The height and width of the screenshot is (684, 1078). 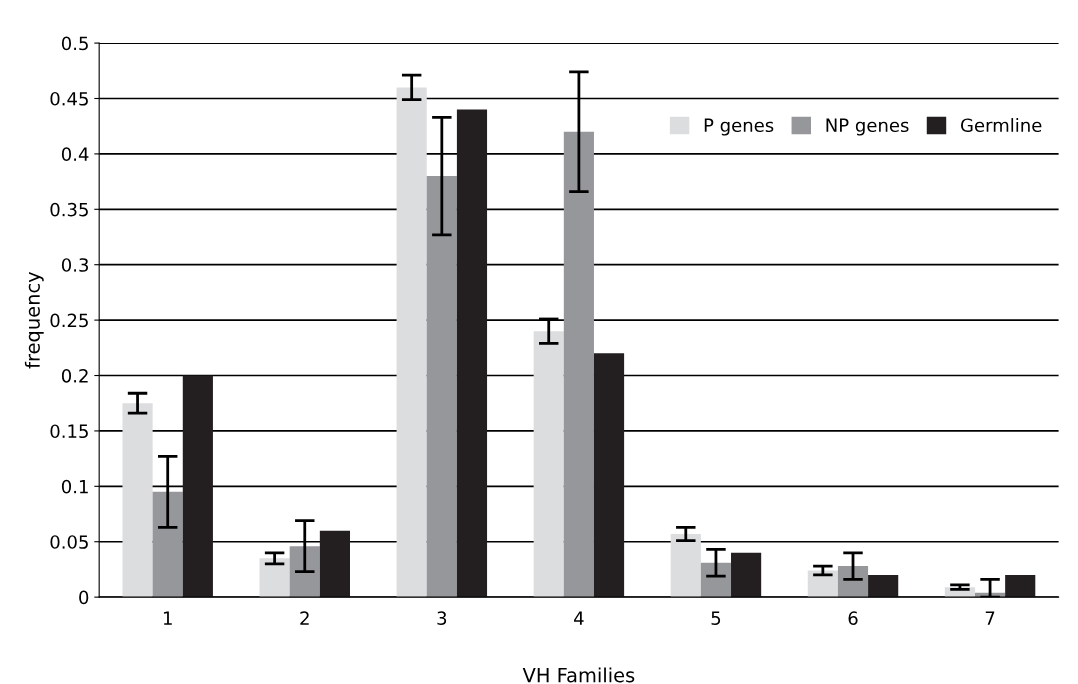 I want to click on y-tick-label: 0.45, so click(x=69, y=98).